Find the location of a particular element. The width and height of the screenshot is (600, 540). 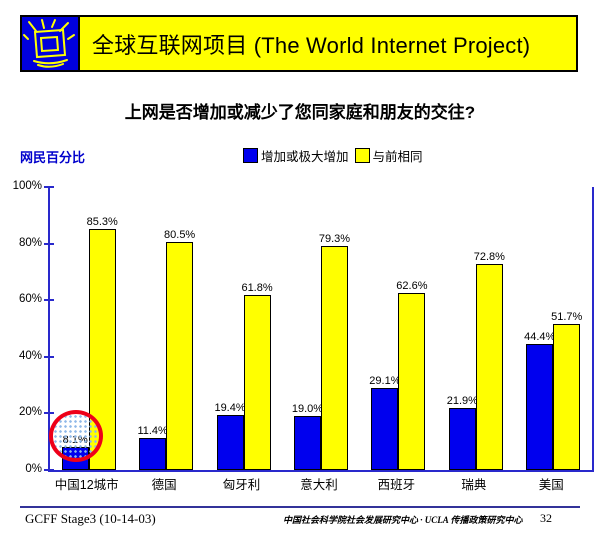

increase-bar: 19.4% is located at coordinates (230, 436).